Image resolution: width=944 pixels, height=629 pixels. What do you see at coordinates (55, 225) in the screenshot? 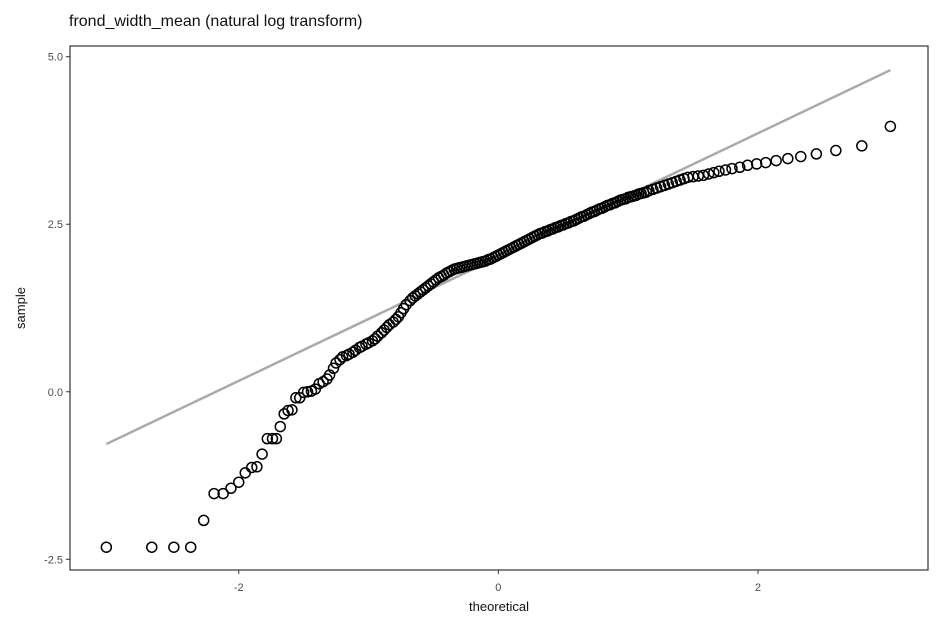
I see `y-tick-label: 2.5` at bounding box center [55, 225].